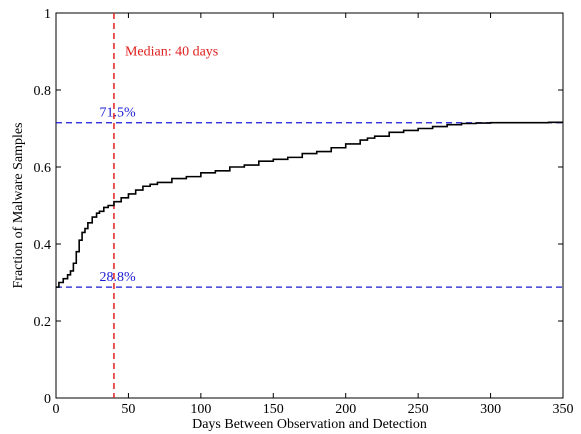 The image size is (581, 434). Describe the element at coordinates (18, 205) in the screenshot. I see `y-axis-title: Fraction of Malware Samples` at that location.